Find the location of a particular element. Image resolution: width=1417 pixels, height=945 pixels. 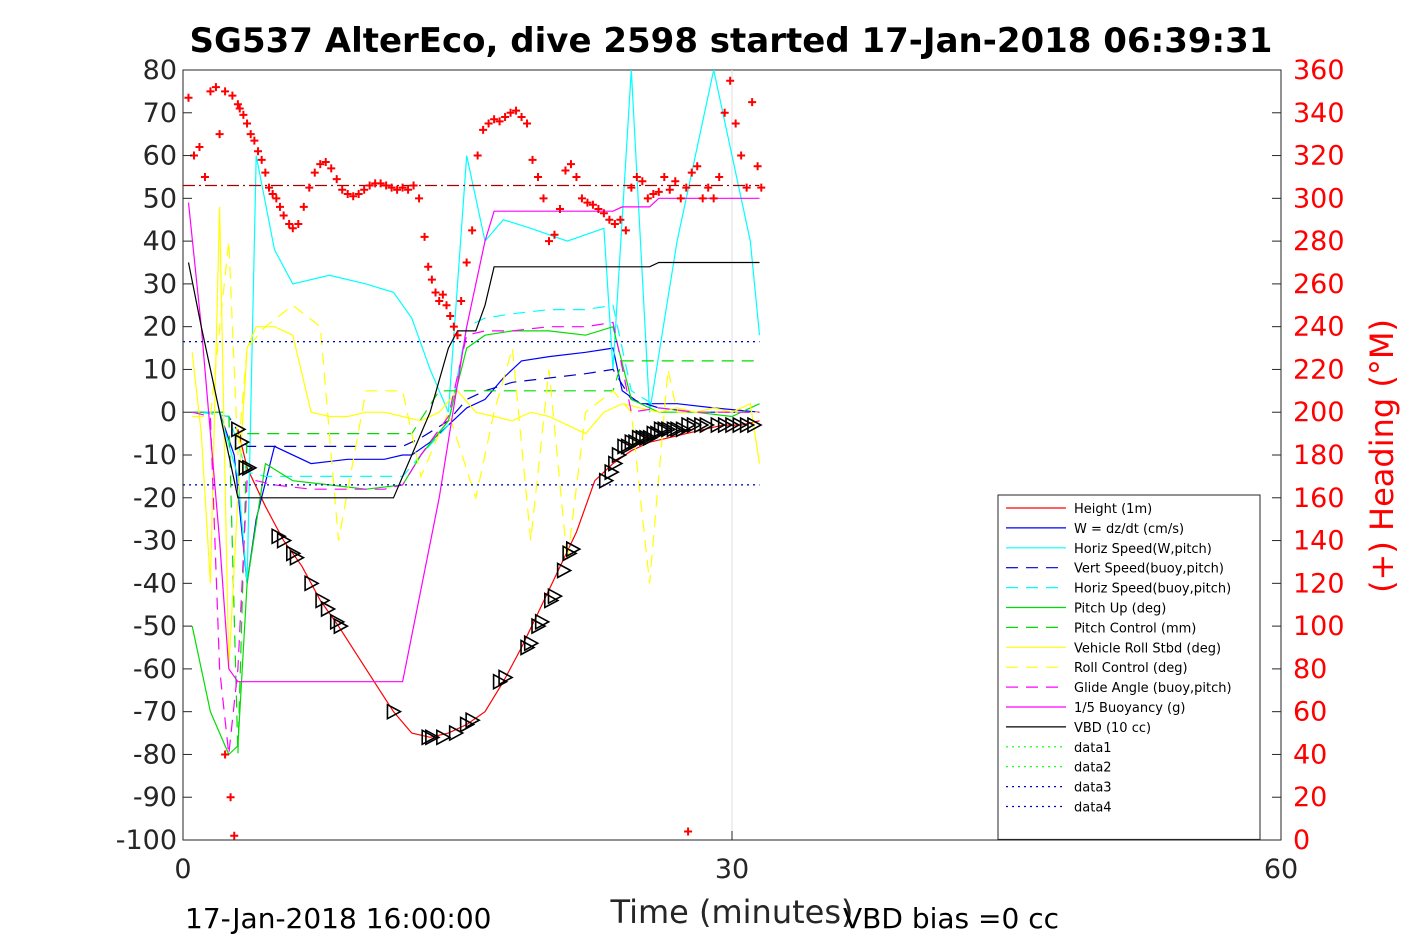

y-tick-label: 50 is located at coordinates (160, 198).